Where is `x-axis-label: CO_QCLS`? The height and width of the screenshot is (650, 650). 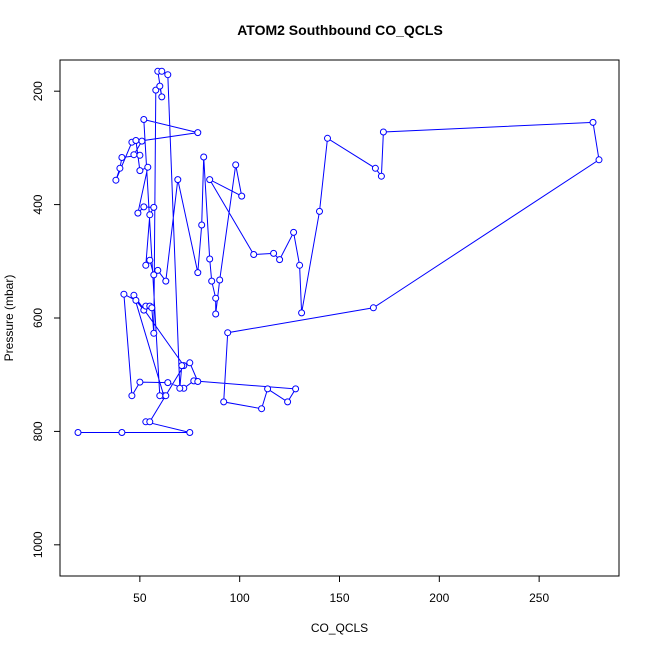
x-axis-label: CO_QCLS is located at coordinates (339, 628).